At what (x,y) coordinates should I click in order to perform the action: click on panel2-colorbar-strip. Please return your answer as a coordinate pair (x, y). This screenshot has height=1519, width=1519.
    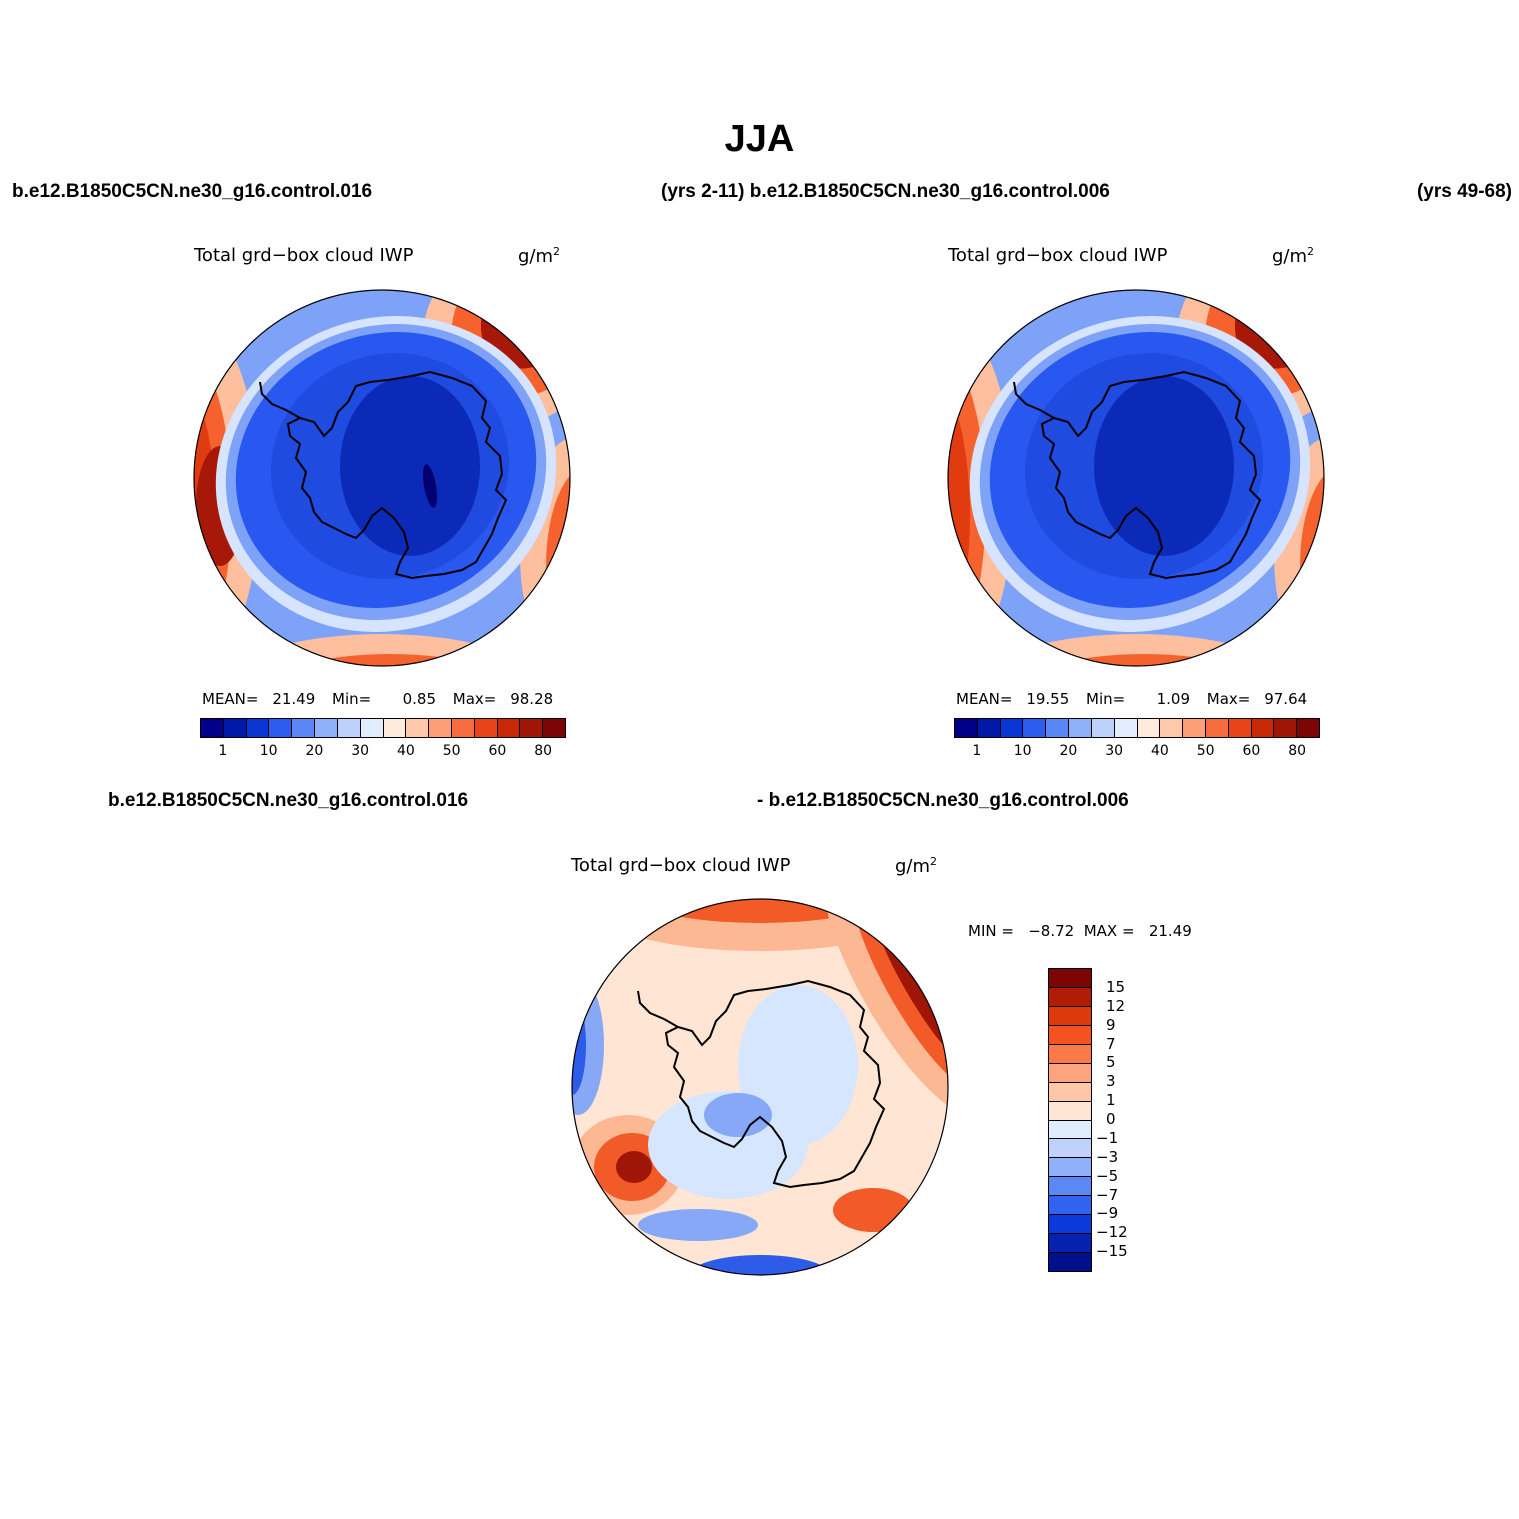
    Looking at the image, I should click on (1137, 728).